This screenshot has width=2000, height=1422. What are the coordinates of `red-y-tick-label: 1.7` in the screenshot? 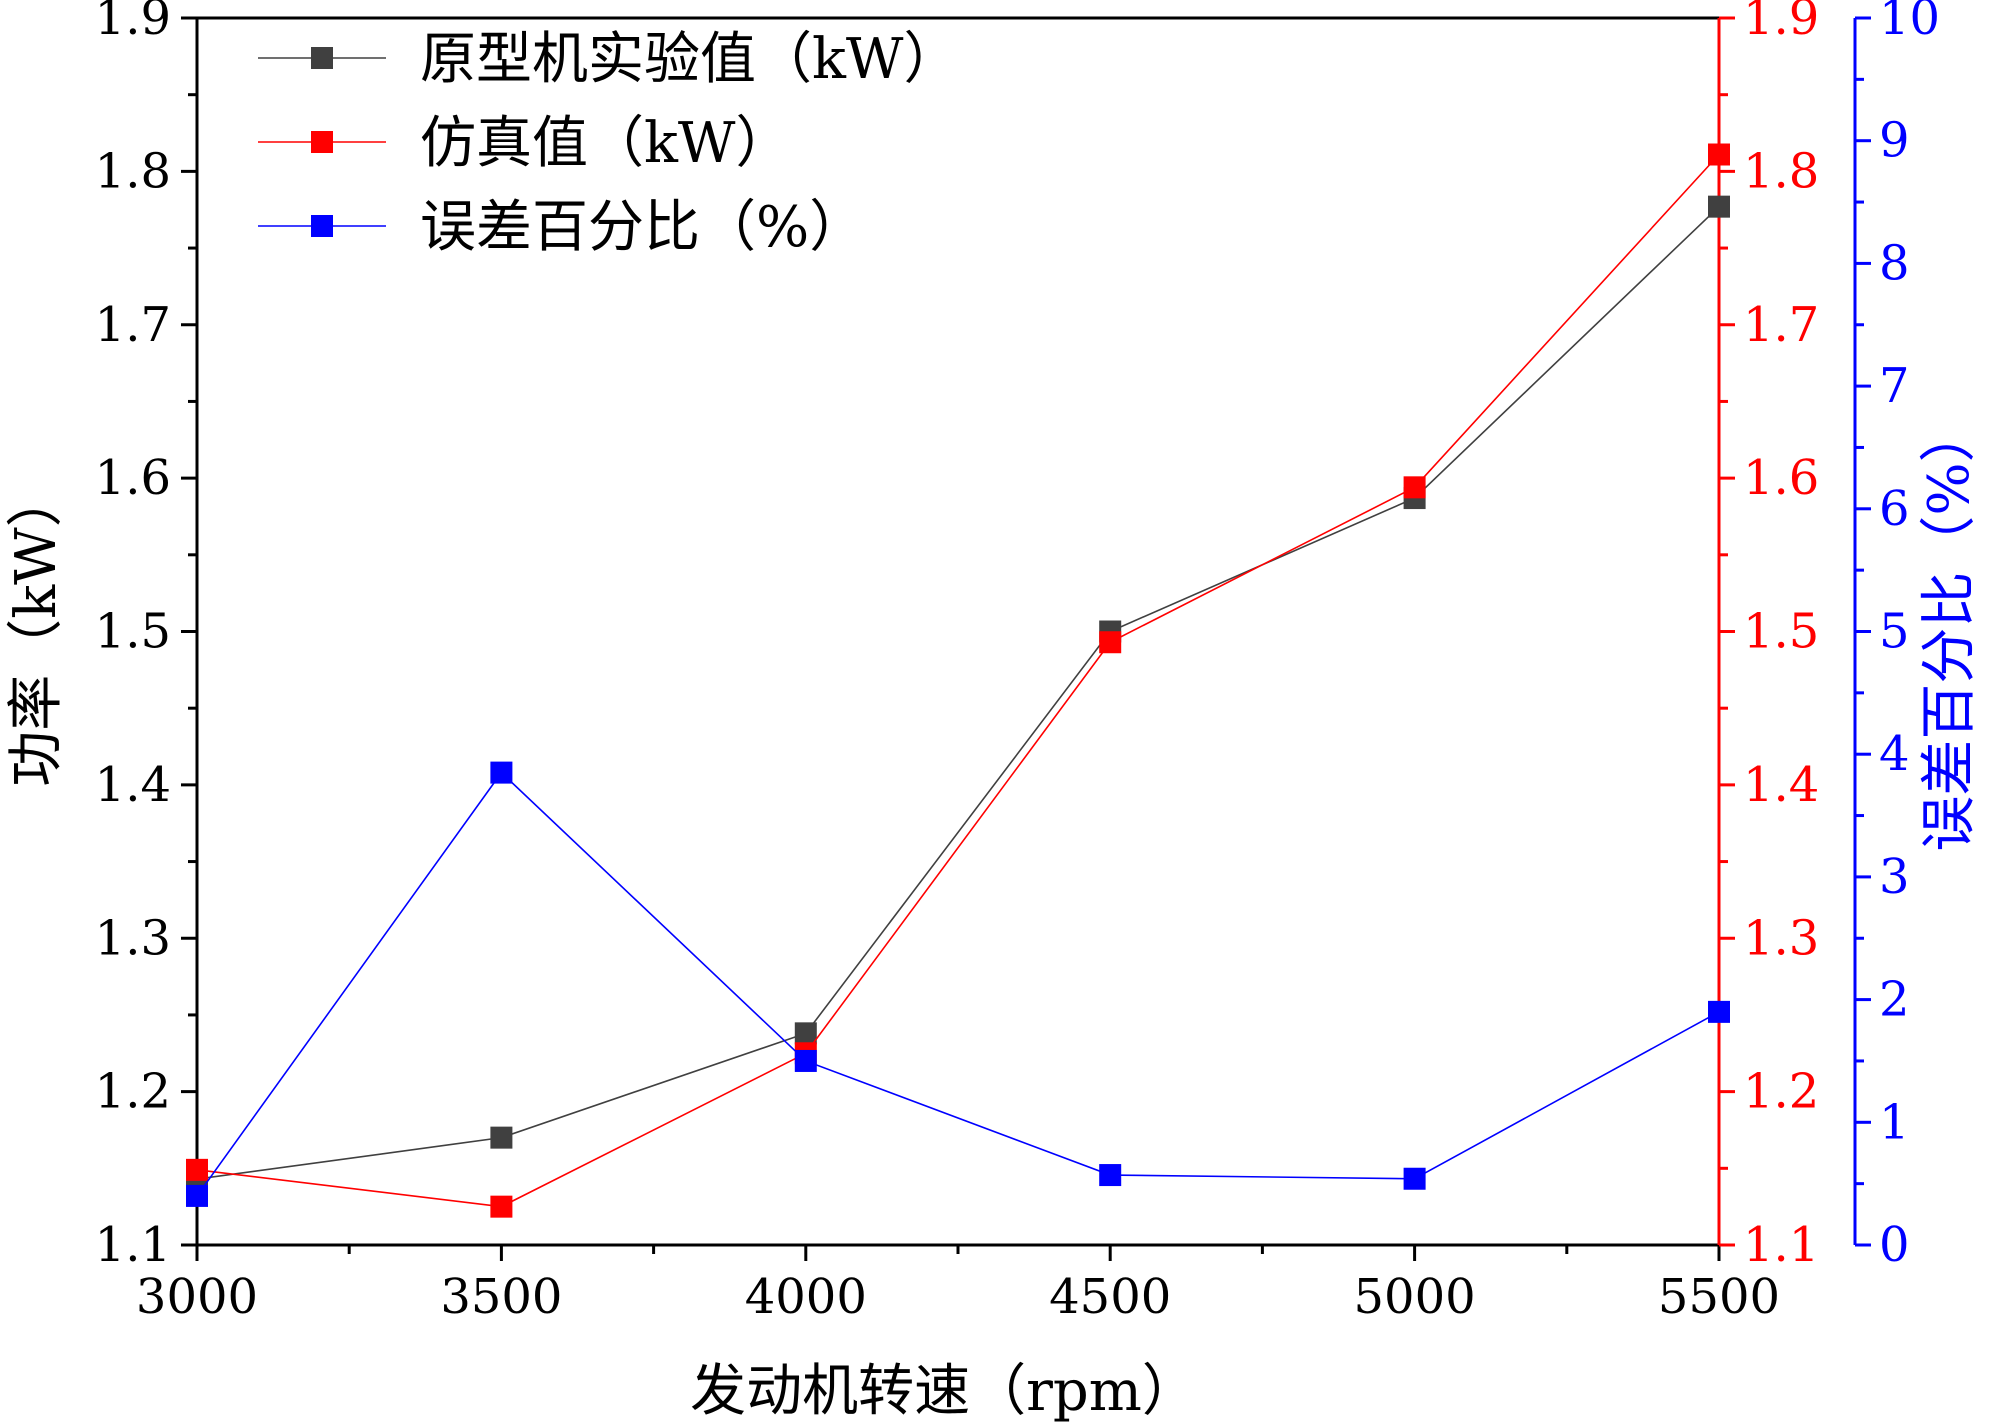 It's located at (1781, 325).